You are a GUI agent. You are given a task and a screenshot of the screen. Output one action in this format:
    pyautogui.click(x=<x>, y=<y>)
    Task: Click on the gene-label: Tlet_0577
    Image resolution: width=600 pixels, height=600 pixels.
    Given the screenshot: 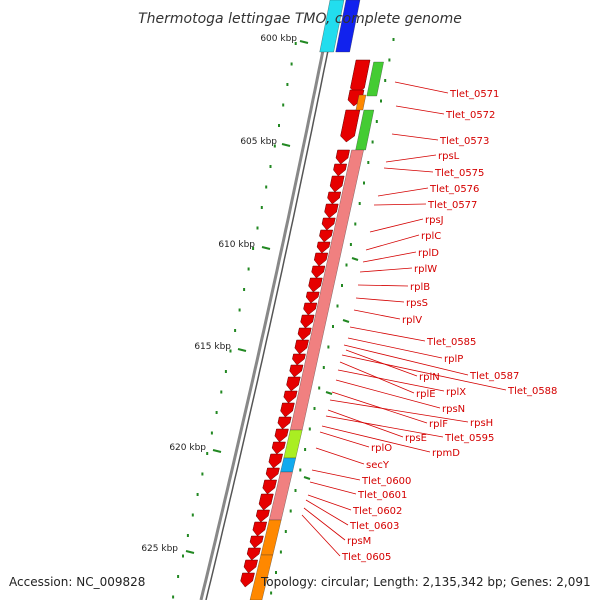 What is the action you would take?
    pyautogui.click(x=452, y=205)
    